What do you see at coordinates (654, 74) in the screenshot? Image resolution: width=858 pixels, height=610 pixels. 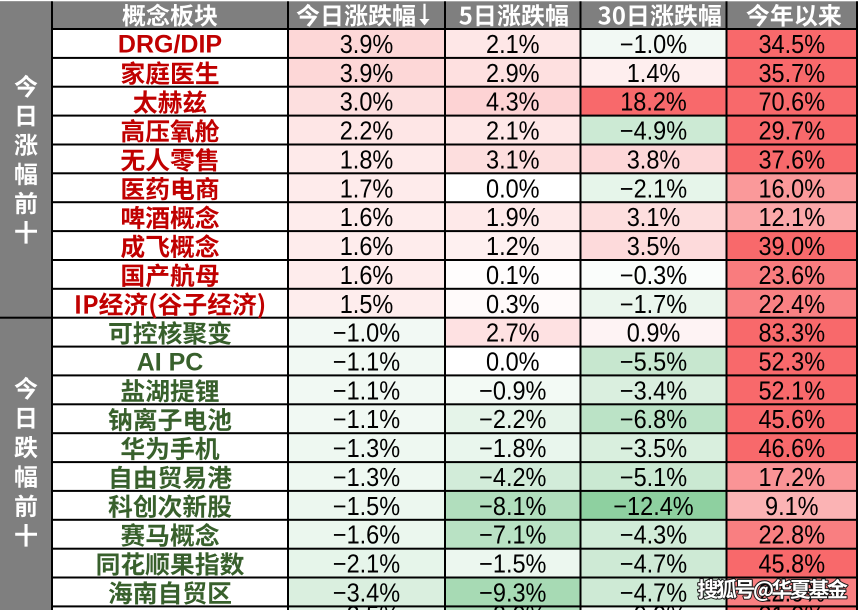 I see `svg-text: 1.4%` at bounding box center [654, 74].